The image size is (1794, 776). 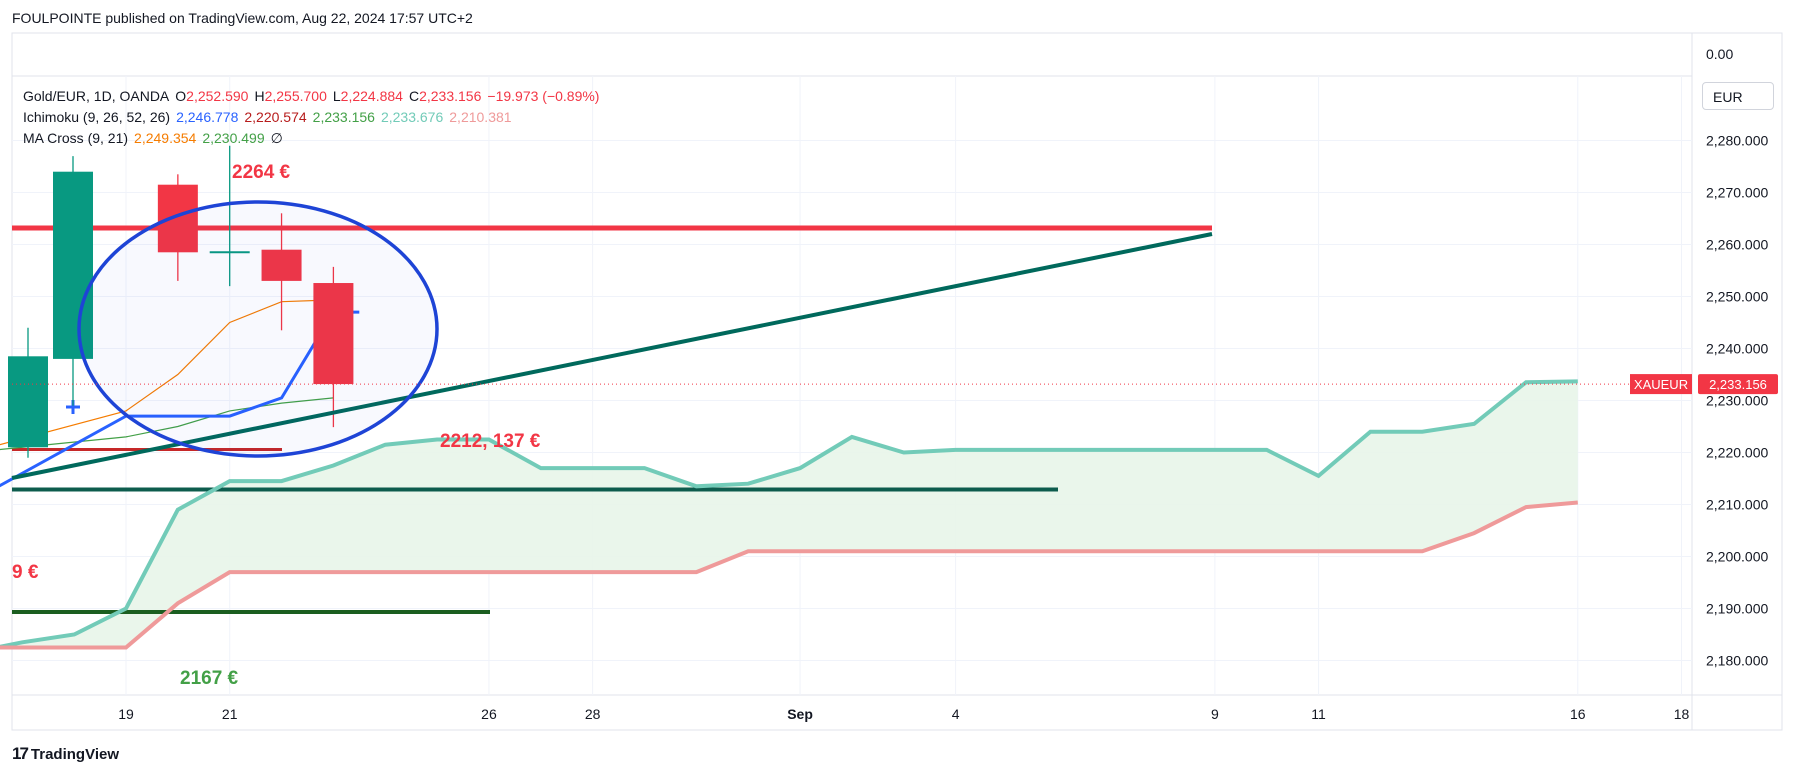 I want to click on close-value: 2,233.156, so click(x=450, y=96).